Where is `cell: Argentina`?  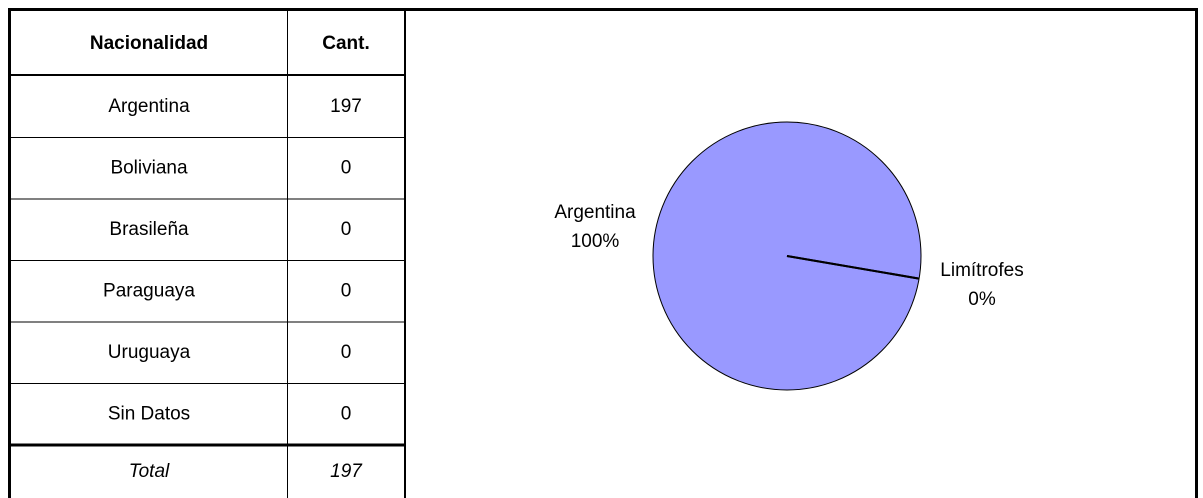 cell: Argentina is located at coordinates (149, 106).